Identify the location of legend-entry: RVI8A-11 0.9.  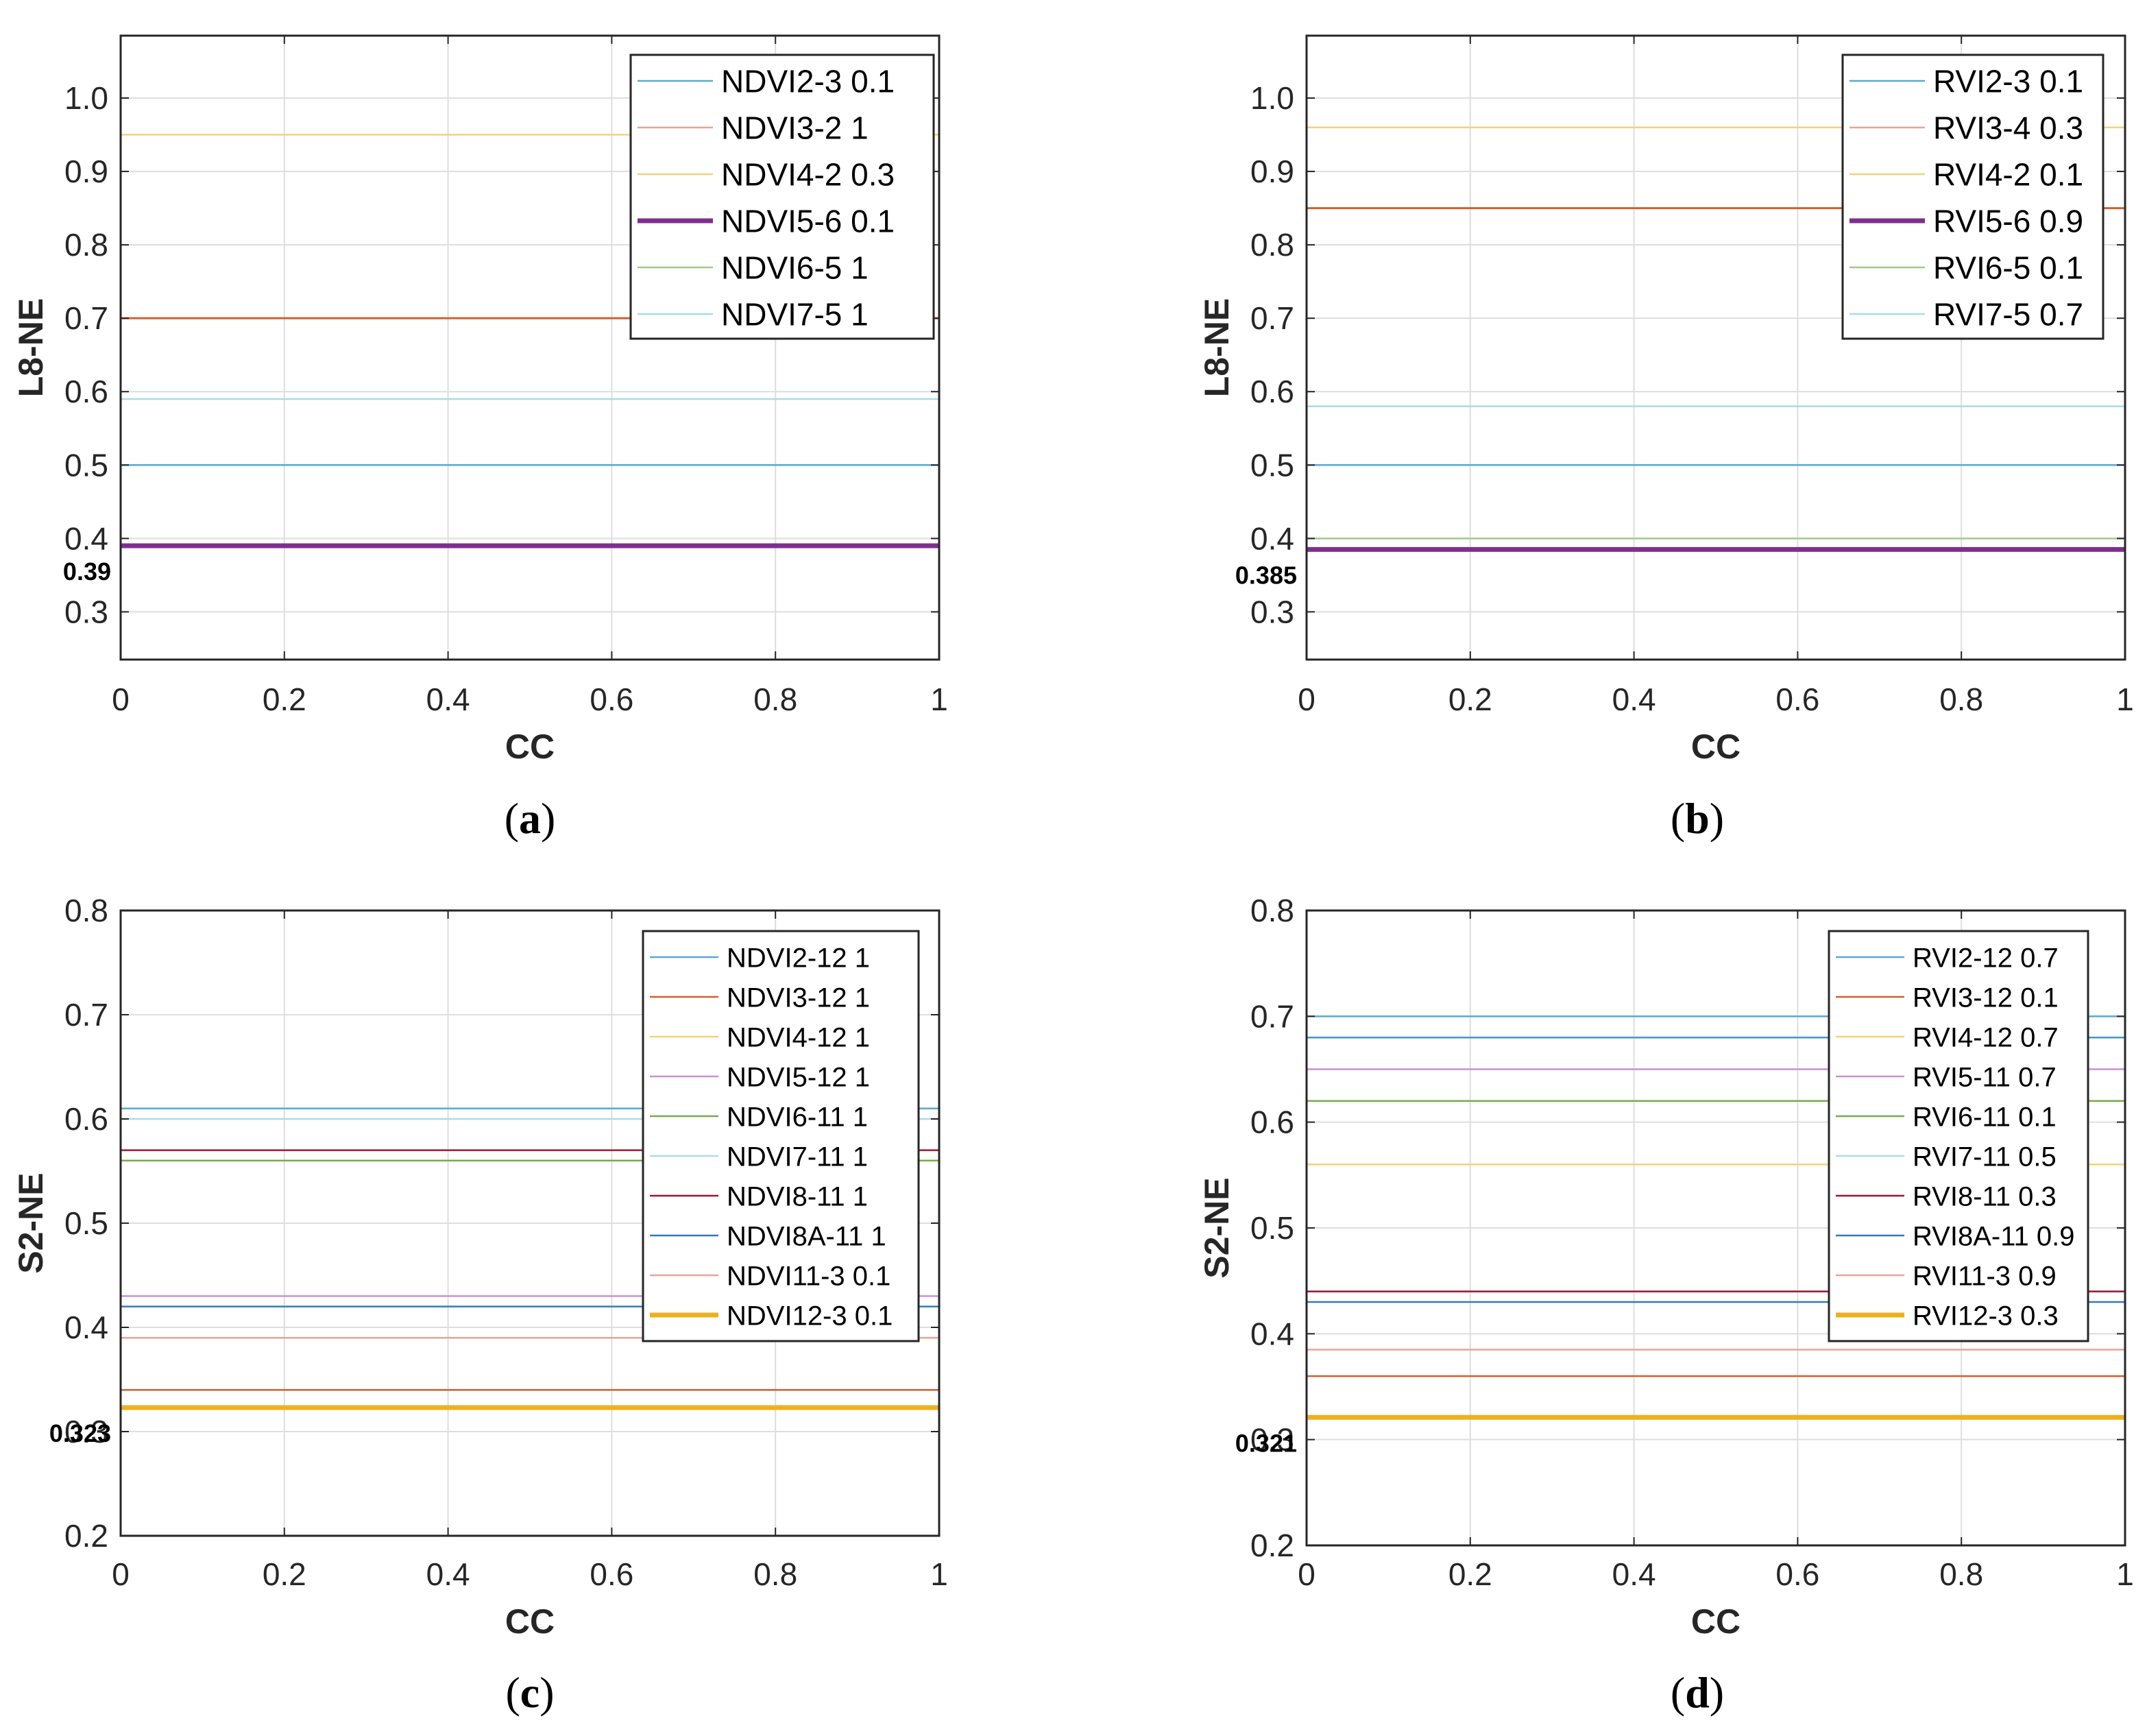
(1993, 1236).